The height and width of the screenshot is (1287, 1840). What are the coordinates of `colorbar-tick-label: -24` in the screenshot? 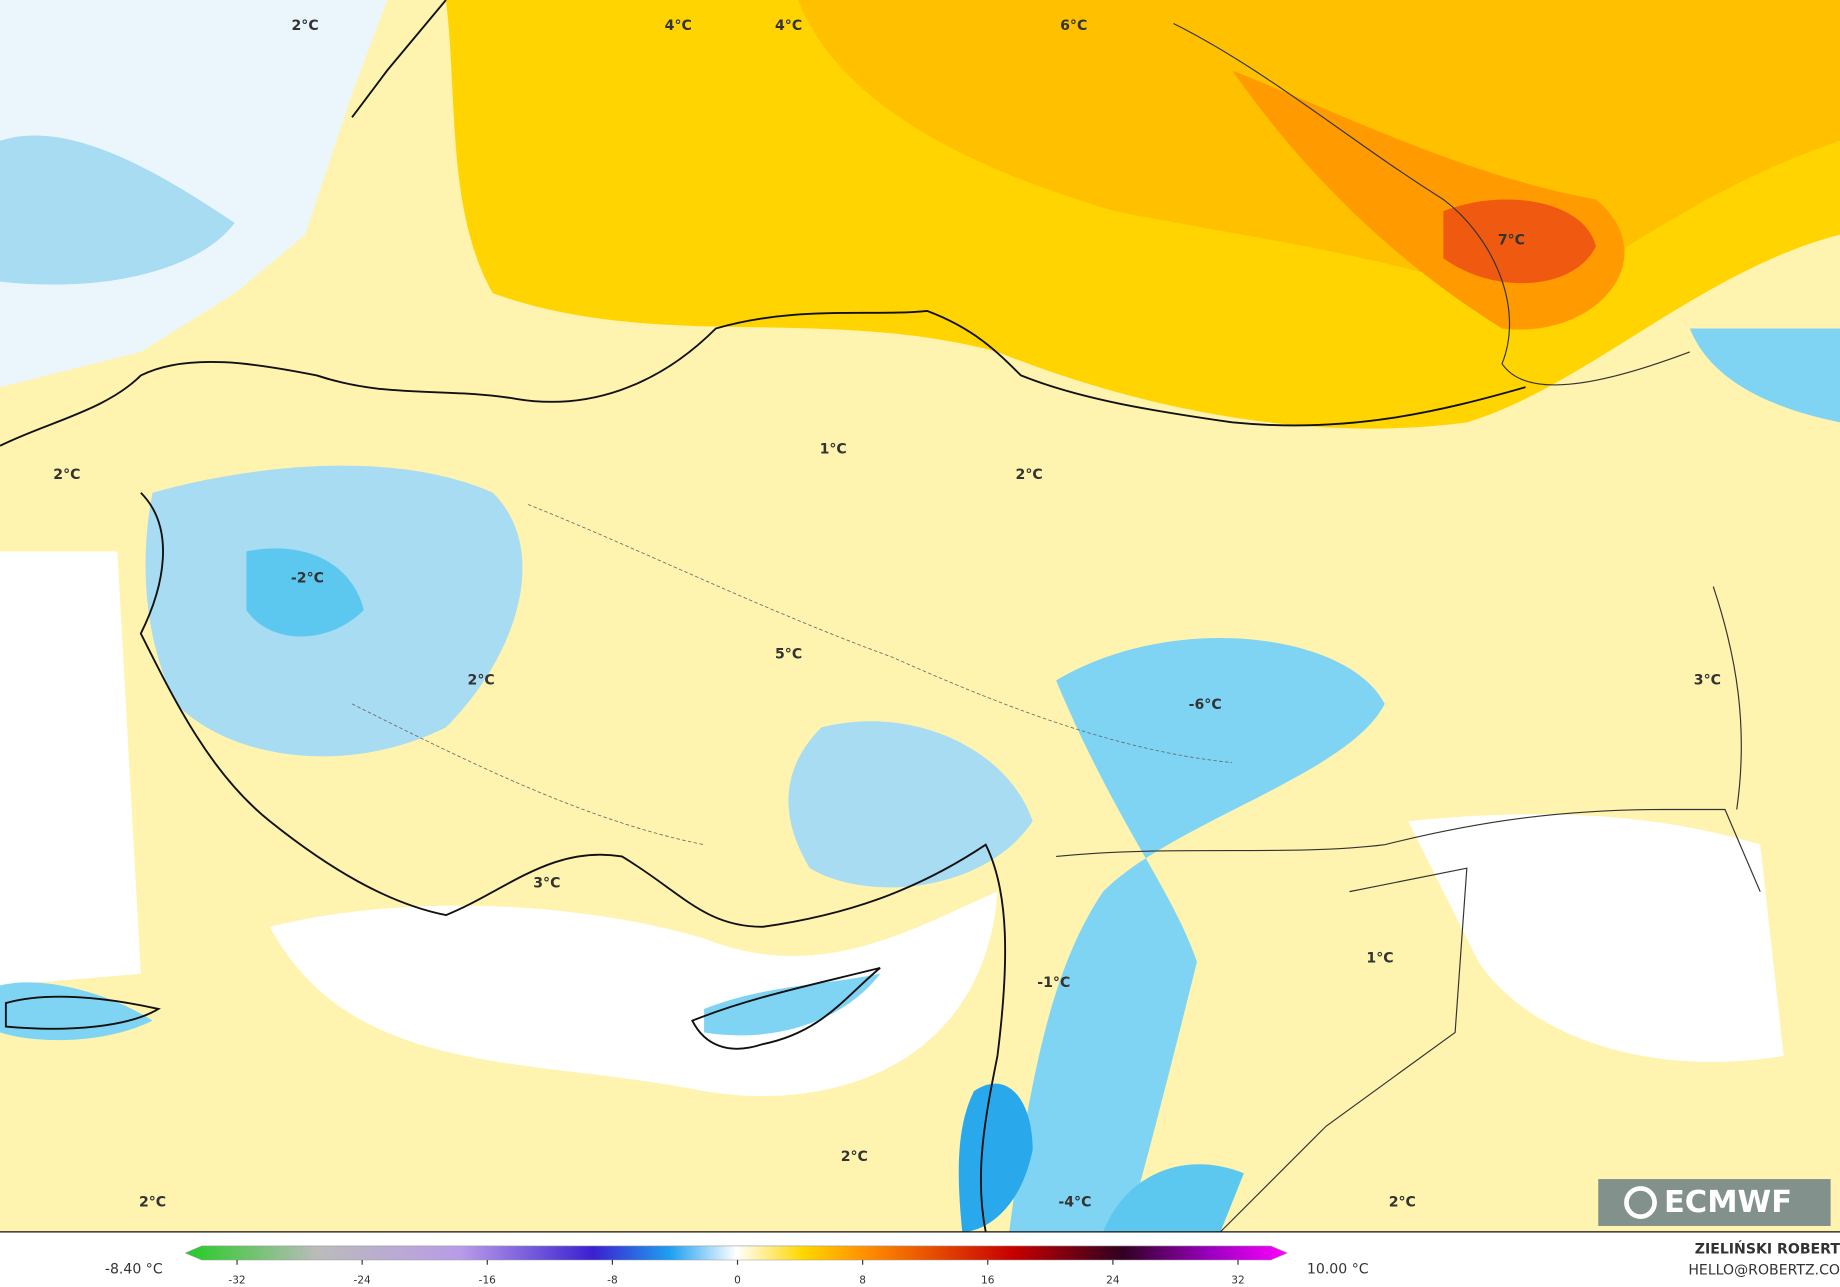 It's located at (363, 1280).